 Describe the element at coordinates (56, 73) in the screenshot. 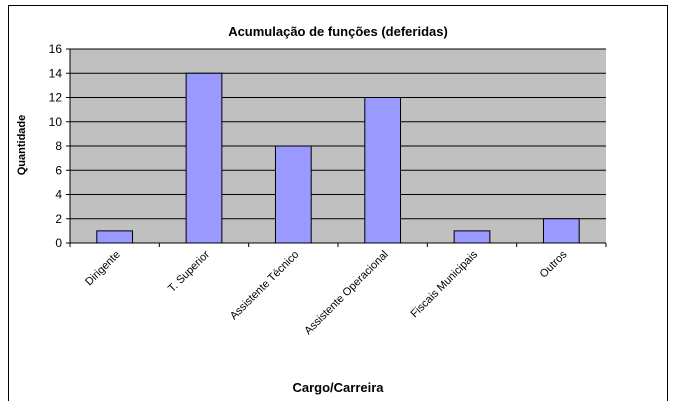

I see `y-tick-label: 14` at that location.